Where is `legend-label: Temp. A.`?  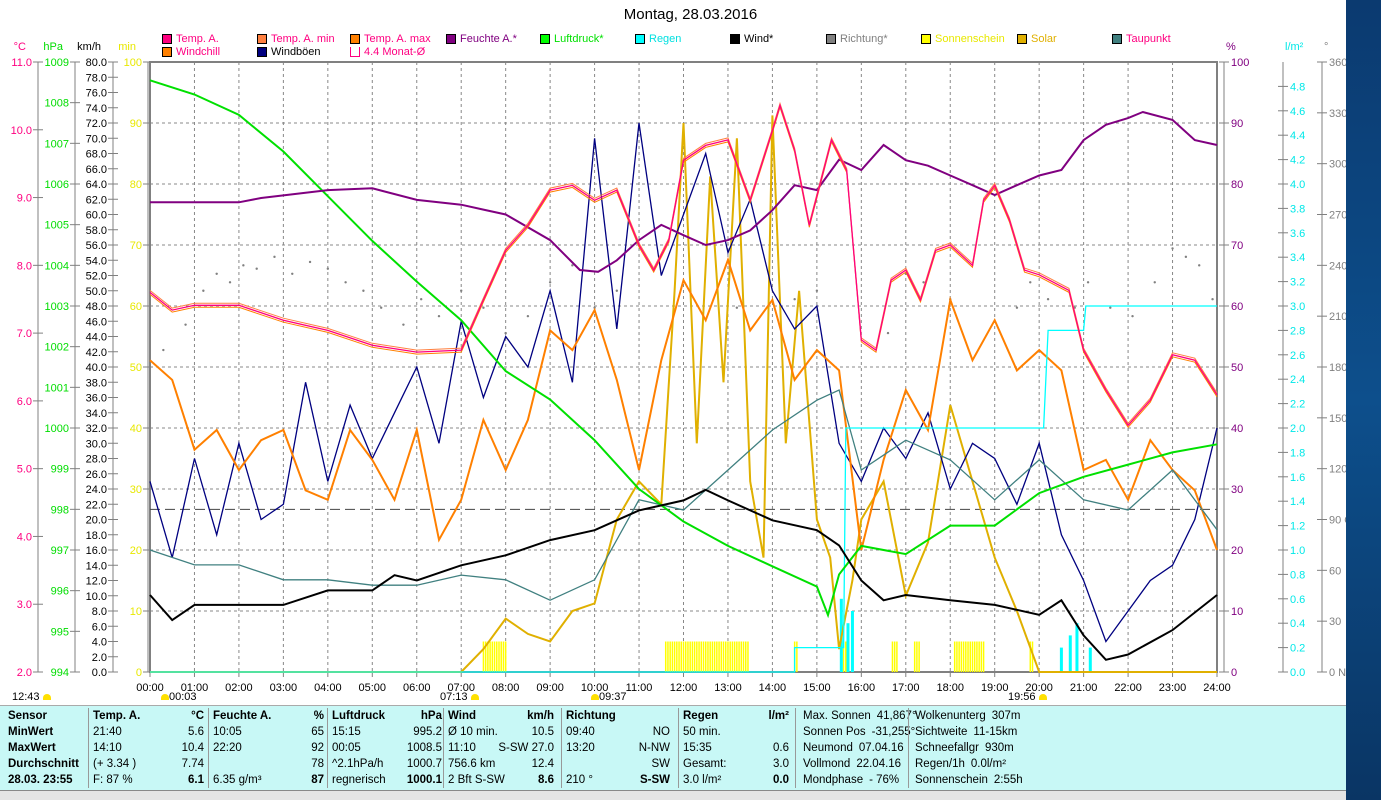
legend-label: Temp. A. is located at coordinates (197, 39).